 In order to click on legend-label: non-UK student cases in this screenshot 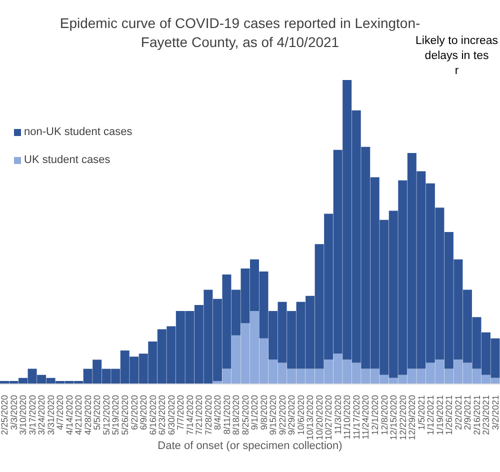, I will do `click(78, 132)`.